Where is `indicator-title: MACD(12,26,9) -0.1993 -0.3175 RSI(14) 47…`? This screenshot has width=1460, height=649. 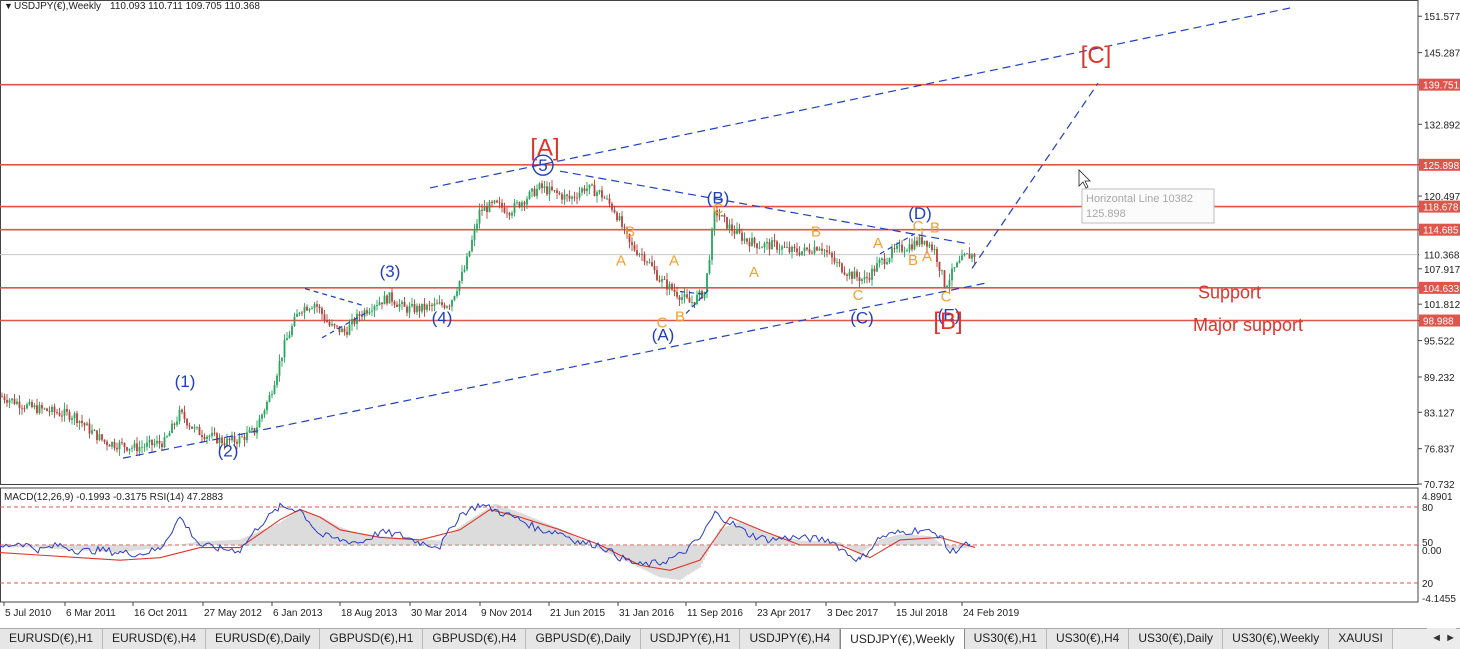
indicator-title: MACD(12,26,9) -0.1993 -0.3175 RSI(14) 47… is located at coordinates (113, 497).